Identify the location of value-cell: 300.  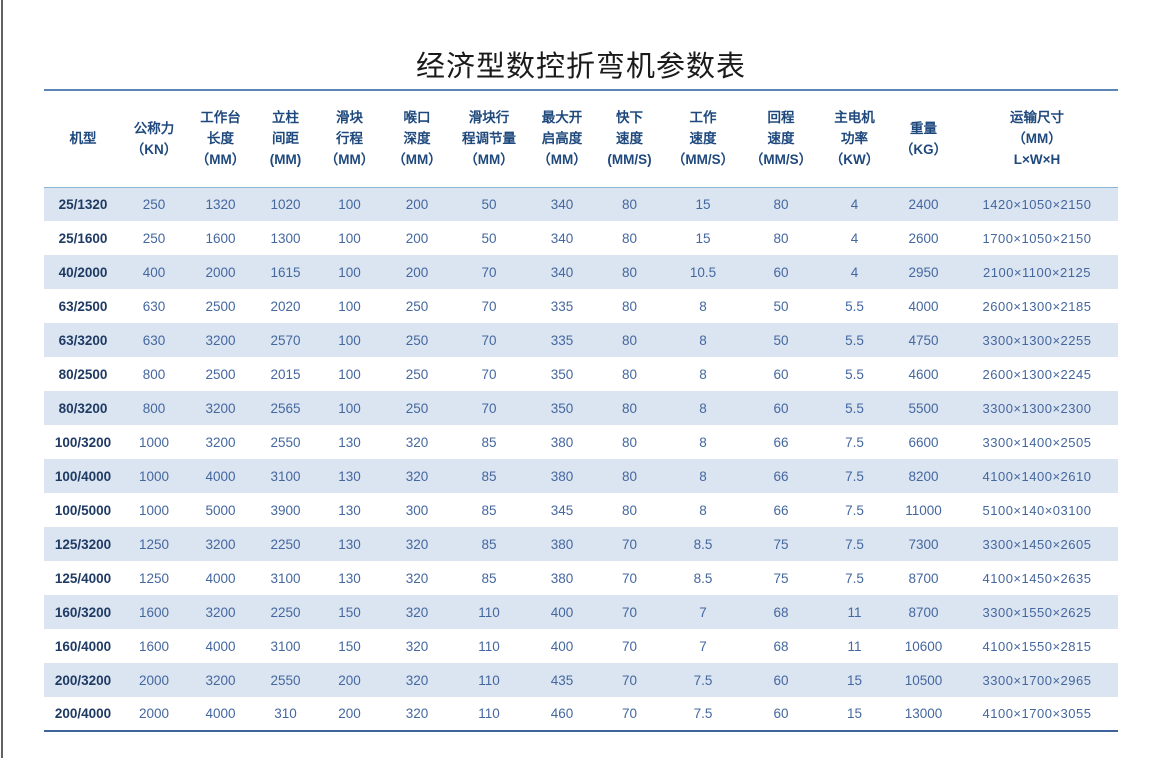
(417, 510).